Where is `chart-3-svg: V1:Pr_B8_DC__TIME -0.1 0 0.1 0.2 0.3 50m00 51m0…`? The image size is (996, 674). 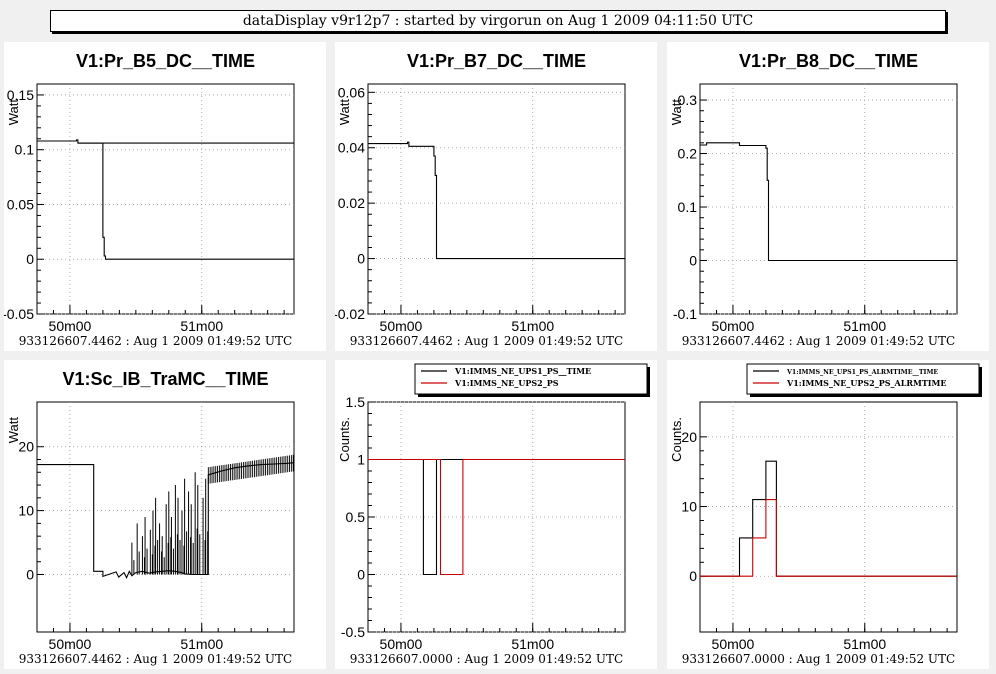 chart-3-svg: V1:Pr_B8_DC__TIME -0.1 0 0.1 0.2 0.3 50m00 51m0… is located at coordinates (828, 196).